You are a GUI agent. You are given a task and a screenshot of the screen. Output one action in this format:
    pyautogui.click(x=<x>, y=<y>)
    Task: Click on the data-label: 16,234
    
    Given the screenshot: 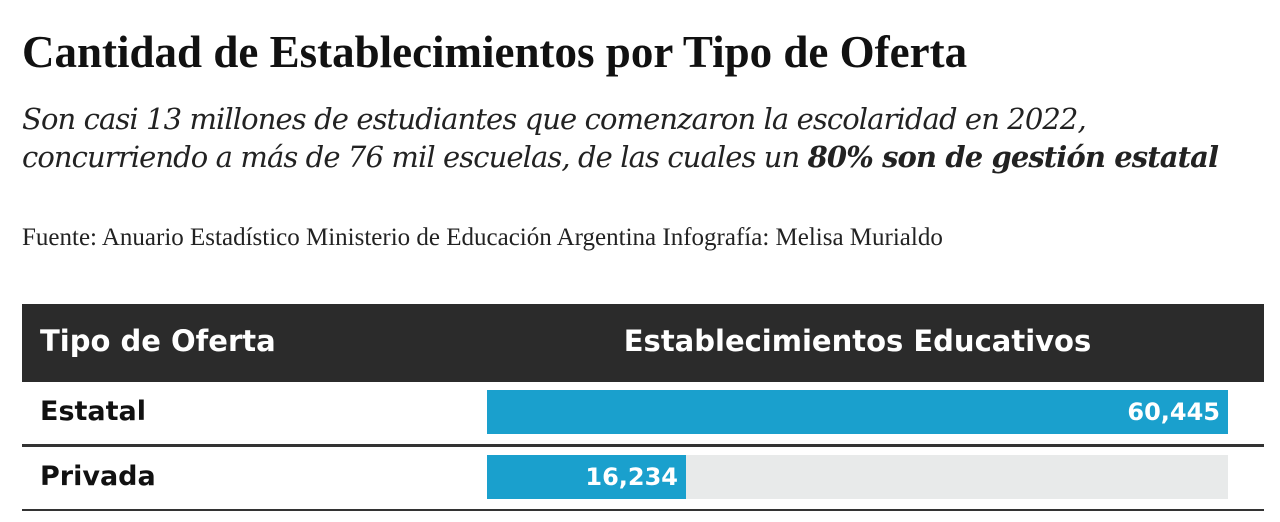 What is the action you would take?
    pyautogui.click(x=631, y=477)
    